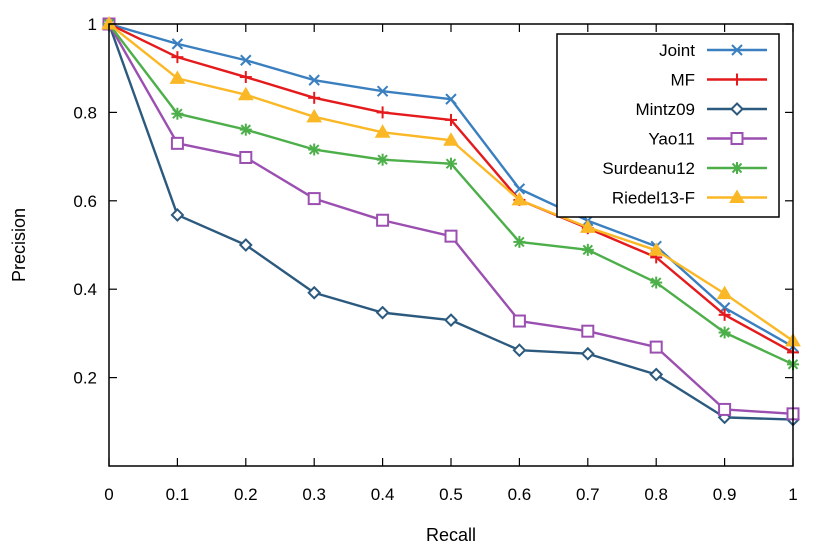 Image resolution: width=830 pixels, height=554 pixels. Describe the element at coordinates (671, 139) in the screenshot. I see `legend-label: Yao11` at that location.